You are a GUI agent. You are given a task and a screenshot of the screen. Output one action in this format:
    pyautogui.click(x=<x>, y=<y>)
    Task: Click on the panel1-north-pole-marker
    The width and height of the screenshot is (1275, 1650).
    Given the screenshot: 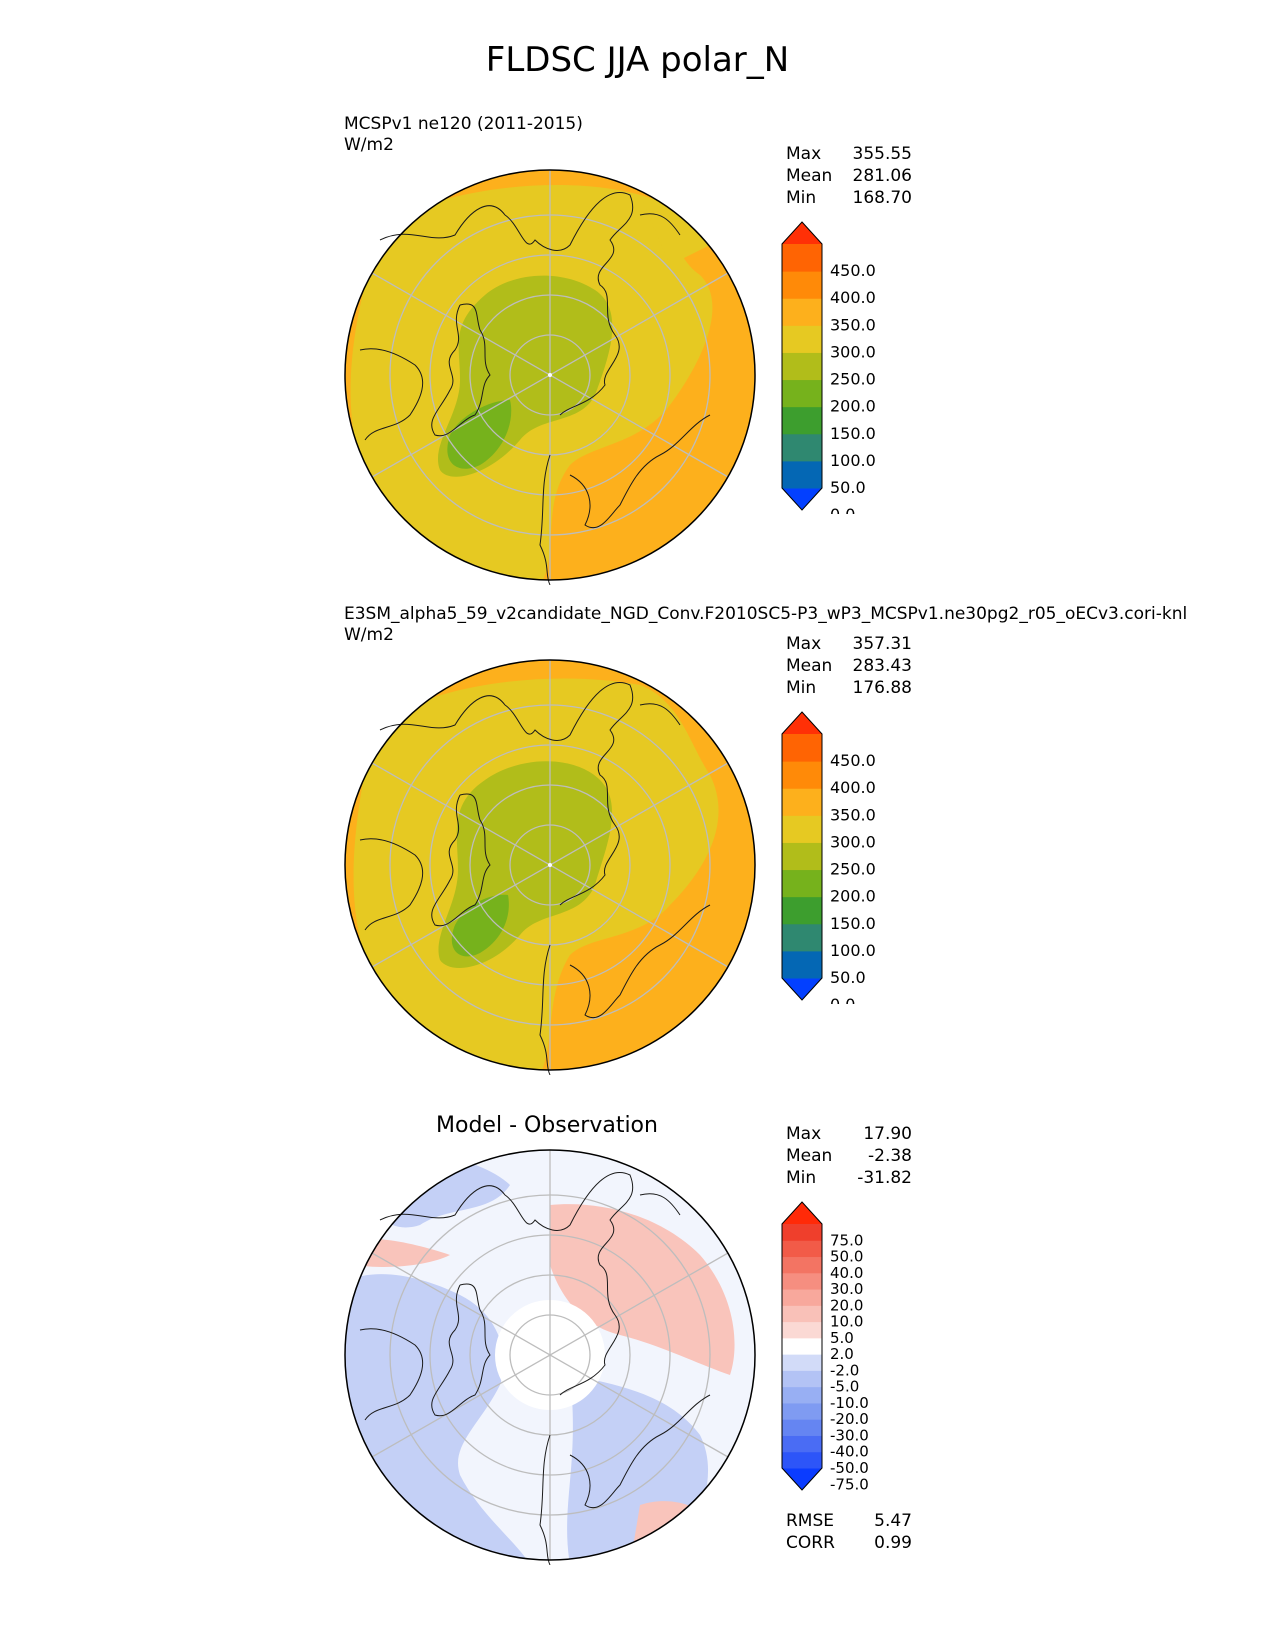 What is the action you would take?
    pyautogui.click(x=550, y=375)
    